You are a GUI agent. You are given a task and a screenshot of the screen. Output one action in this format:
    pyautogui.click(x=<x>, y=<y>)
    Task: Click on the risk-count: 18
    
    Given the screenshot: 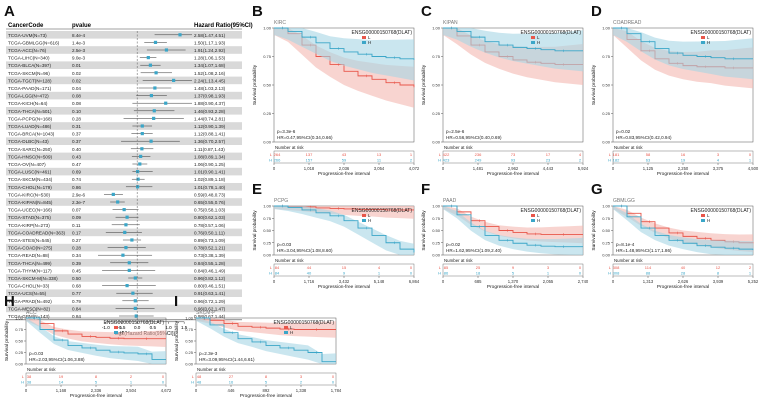 What is the action you would take?
    pyautogui.click(x=478, y=273)
    